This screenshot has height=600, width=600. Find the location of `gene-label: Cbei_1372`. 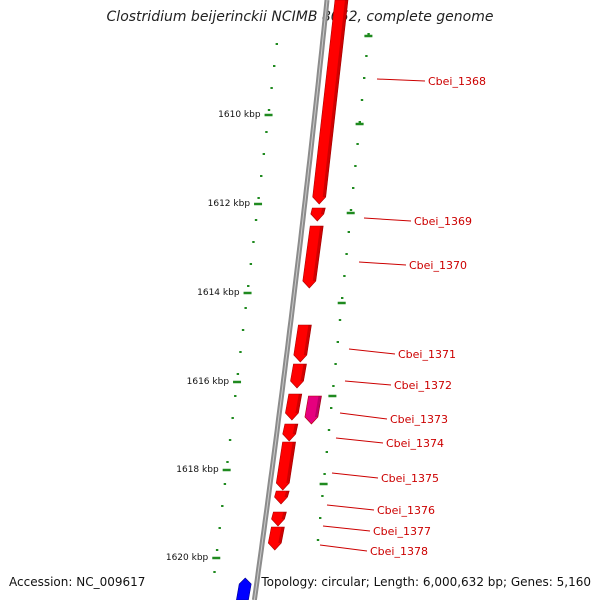

gene-label: Cbei_1372 is located at coordinates (423, 385).